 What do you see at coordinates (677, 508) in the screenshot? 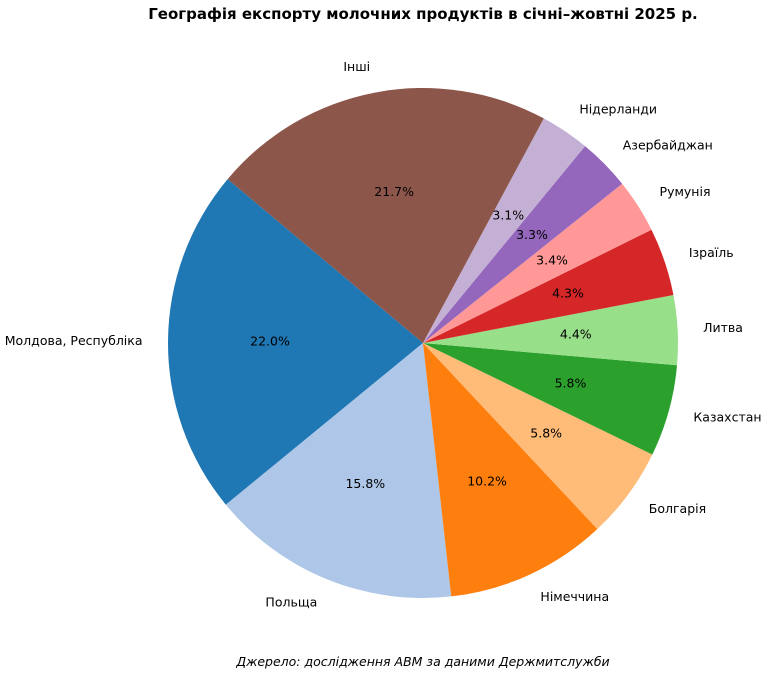
I see `slice-label: Болгарія` at bounding box center [677, 508].